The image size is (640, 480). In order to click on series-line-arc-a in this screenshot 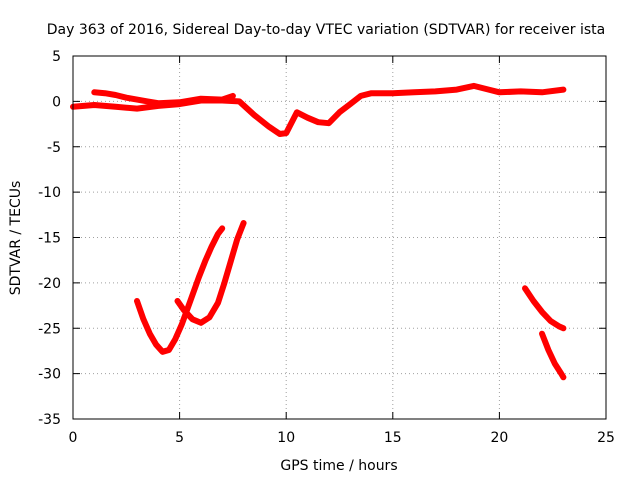, I will do `click(180, 290)`.